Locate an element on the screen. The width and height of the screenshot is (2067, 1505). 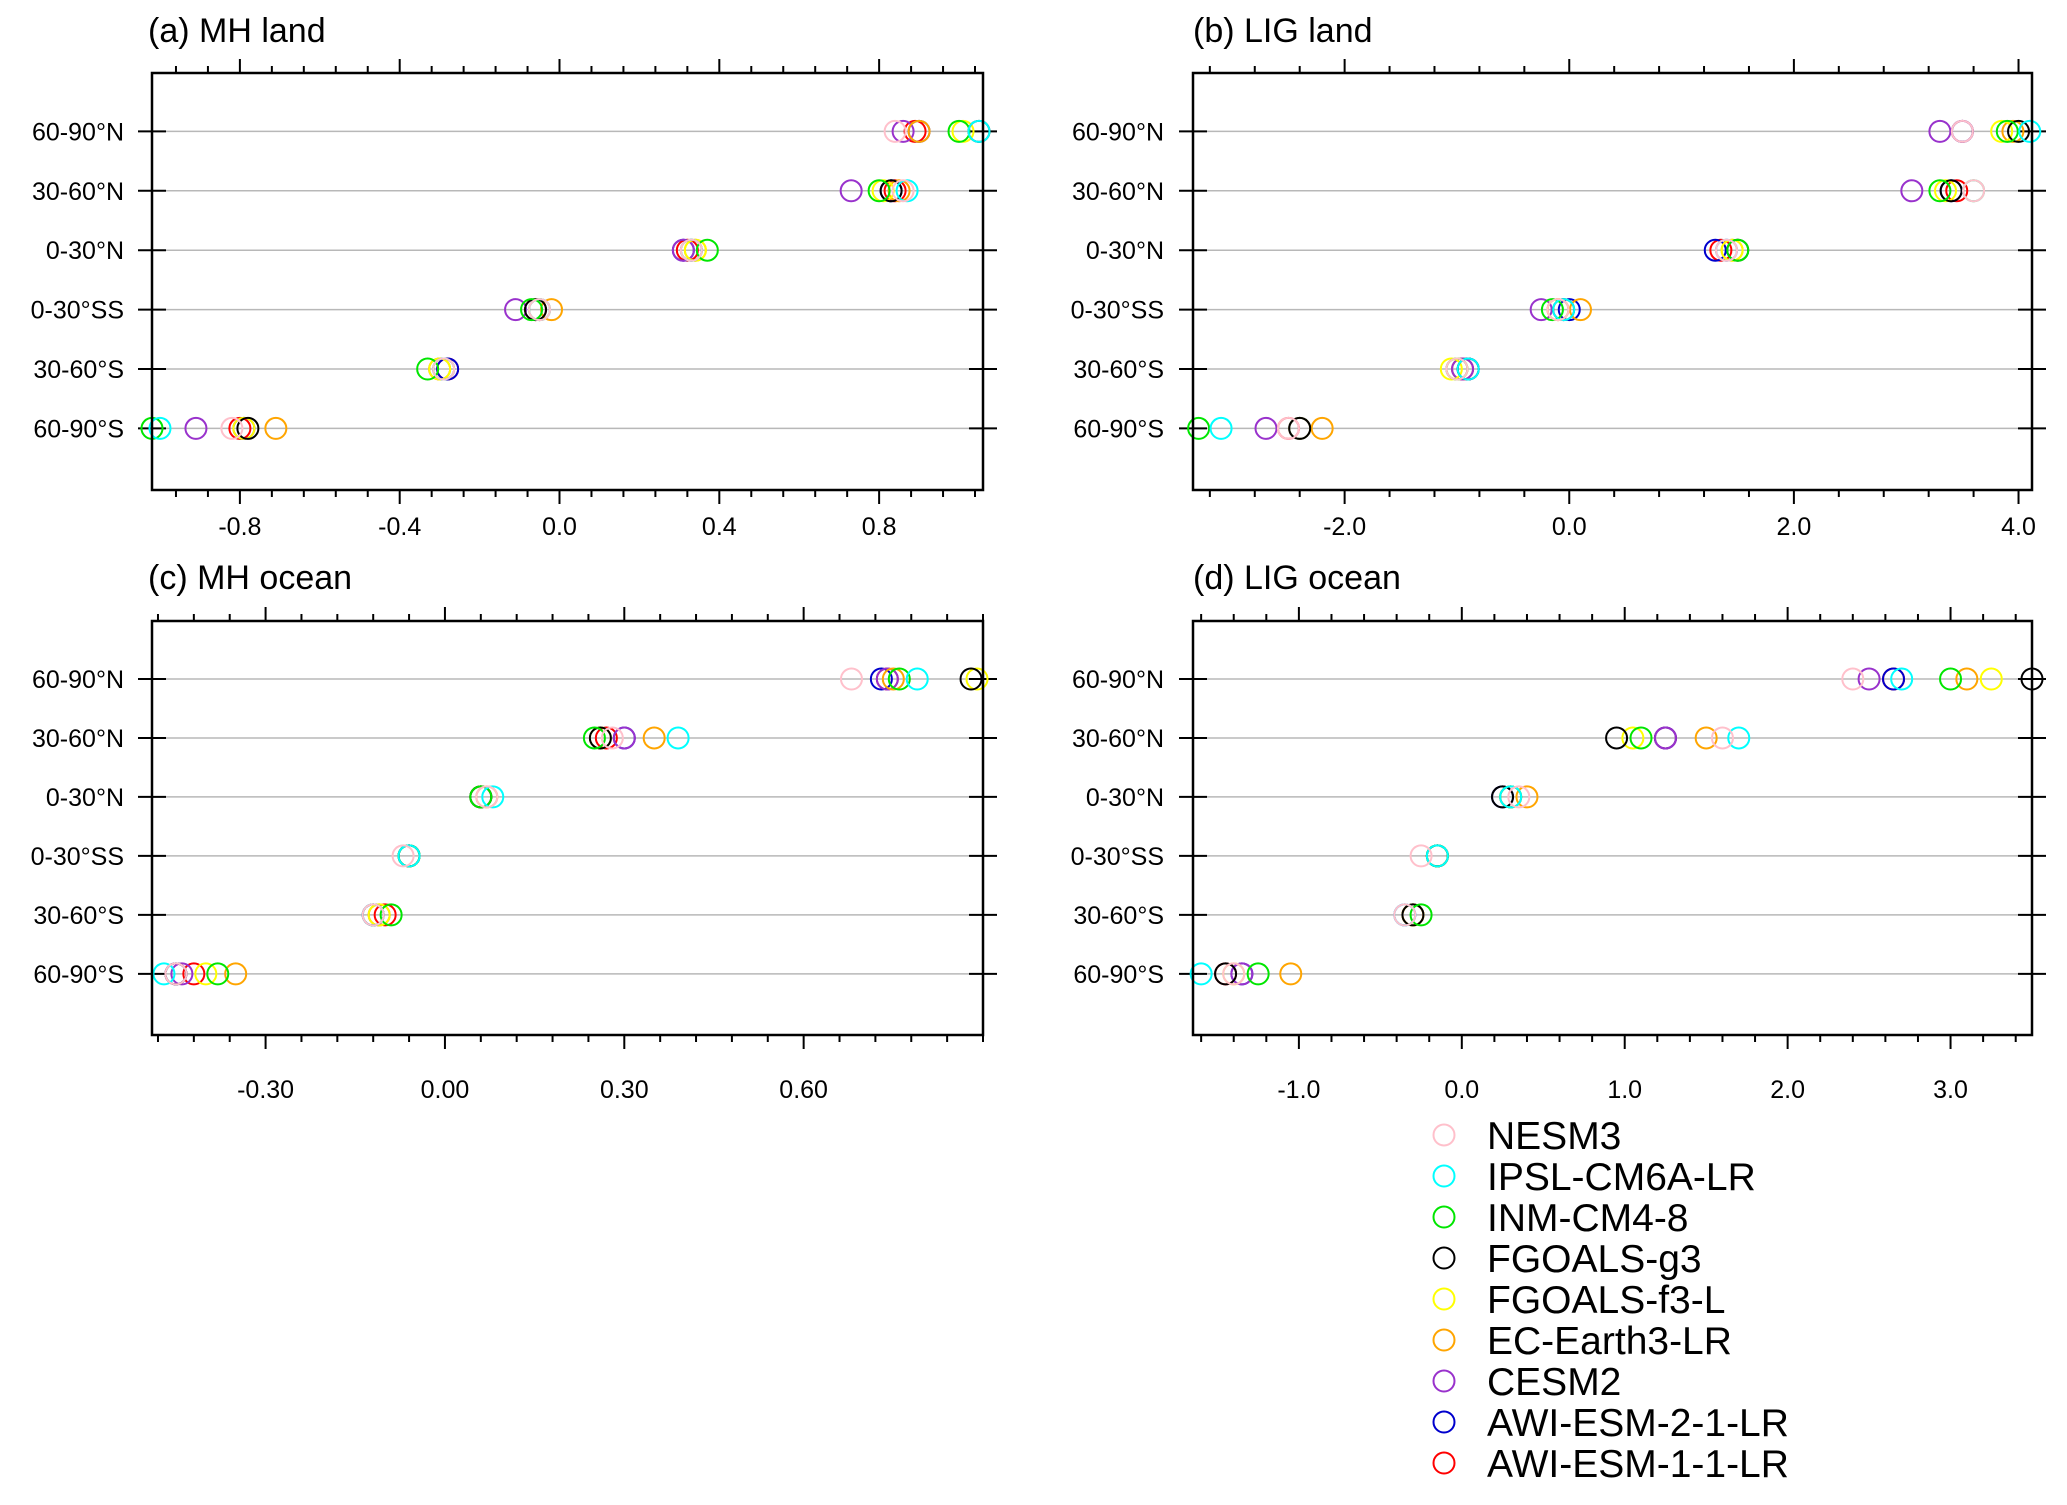
panel-title: (a) MH land is located at coordinates (237, 31).